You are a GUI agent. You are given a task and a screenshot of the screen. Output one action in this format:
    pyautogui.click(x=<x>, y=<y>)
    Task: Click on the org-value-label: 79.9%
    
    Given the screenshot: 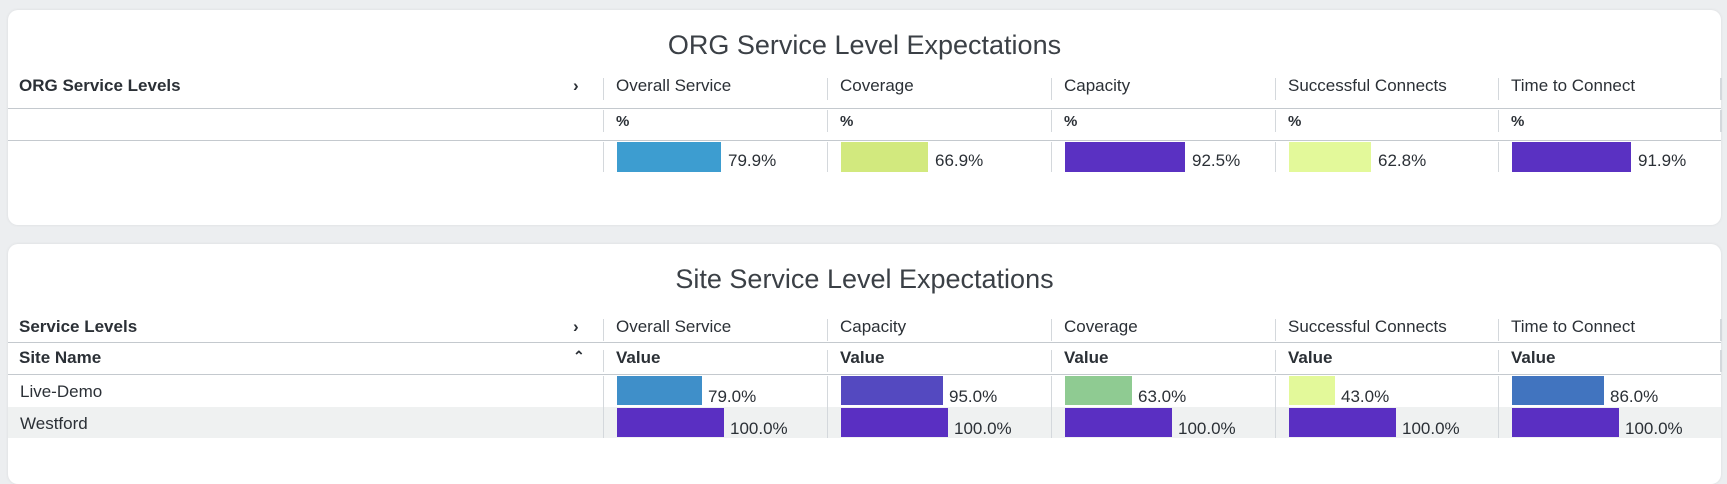 What is the action you would take?
    pyautogui.click(x=752, y=160)
    